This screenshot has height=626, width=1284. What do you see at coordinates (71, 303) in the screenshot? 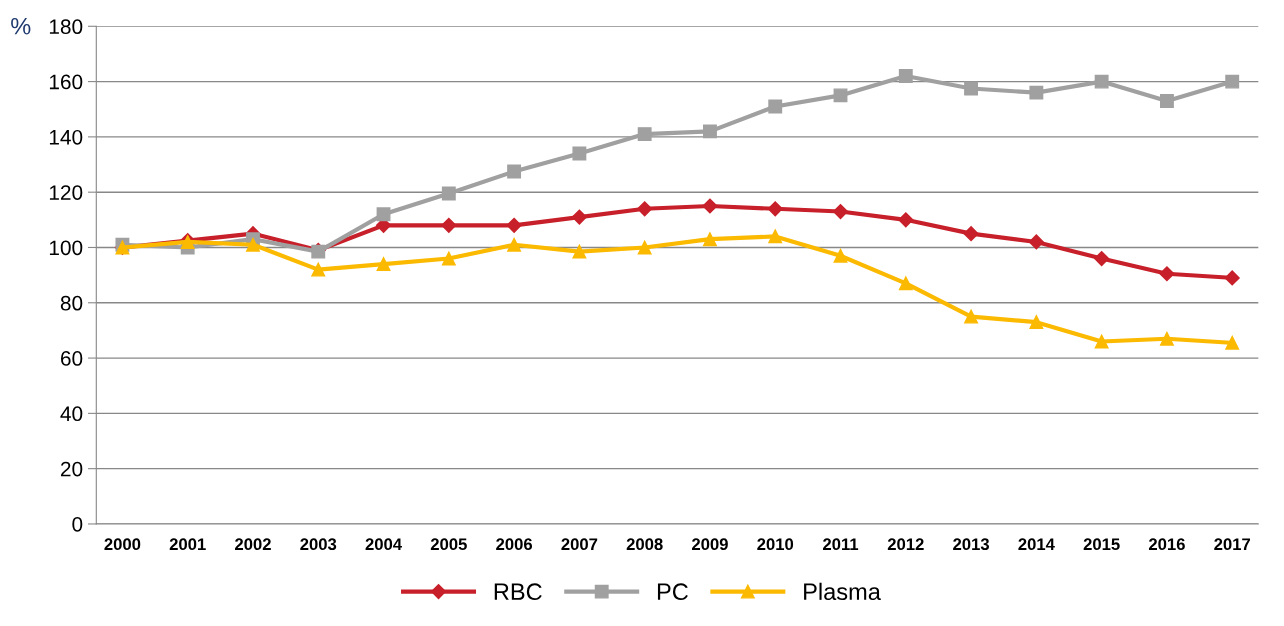
I see `y-tick-label: 80` at bounding box center [71, 303].